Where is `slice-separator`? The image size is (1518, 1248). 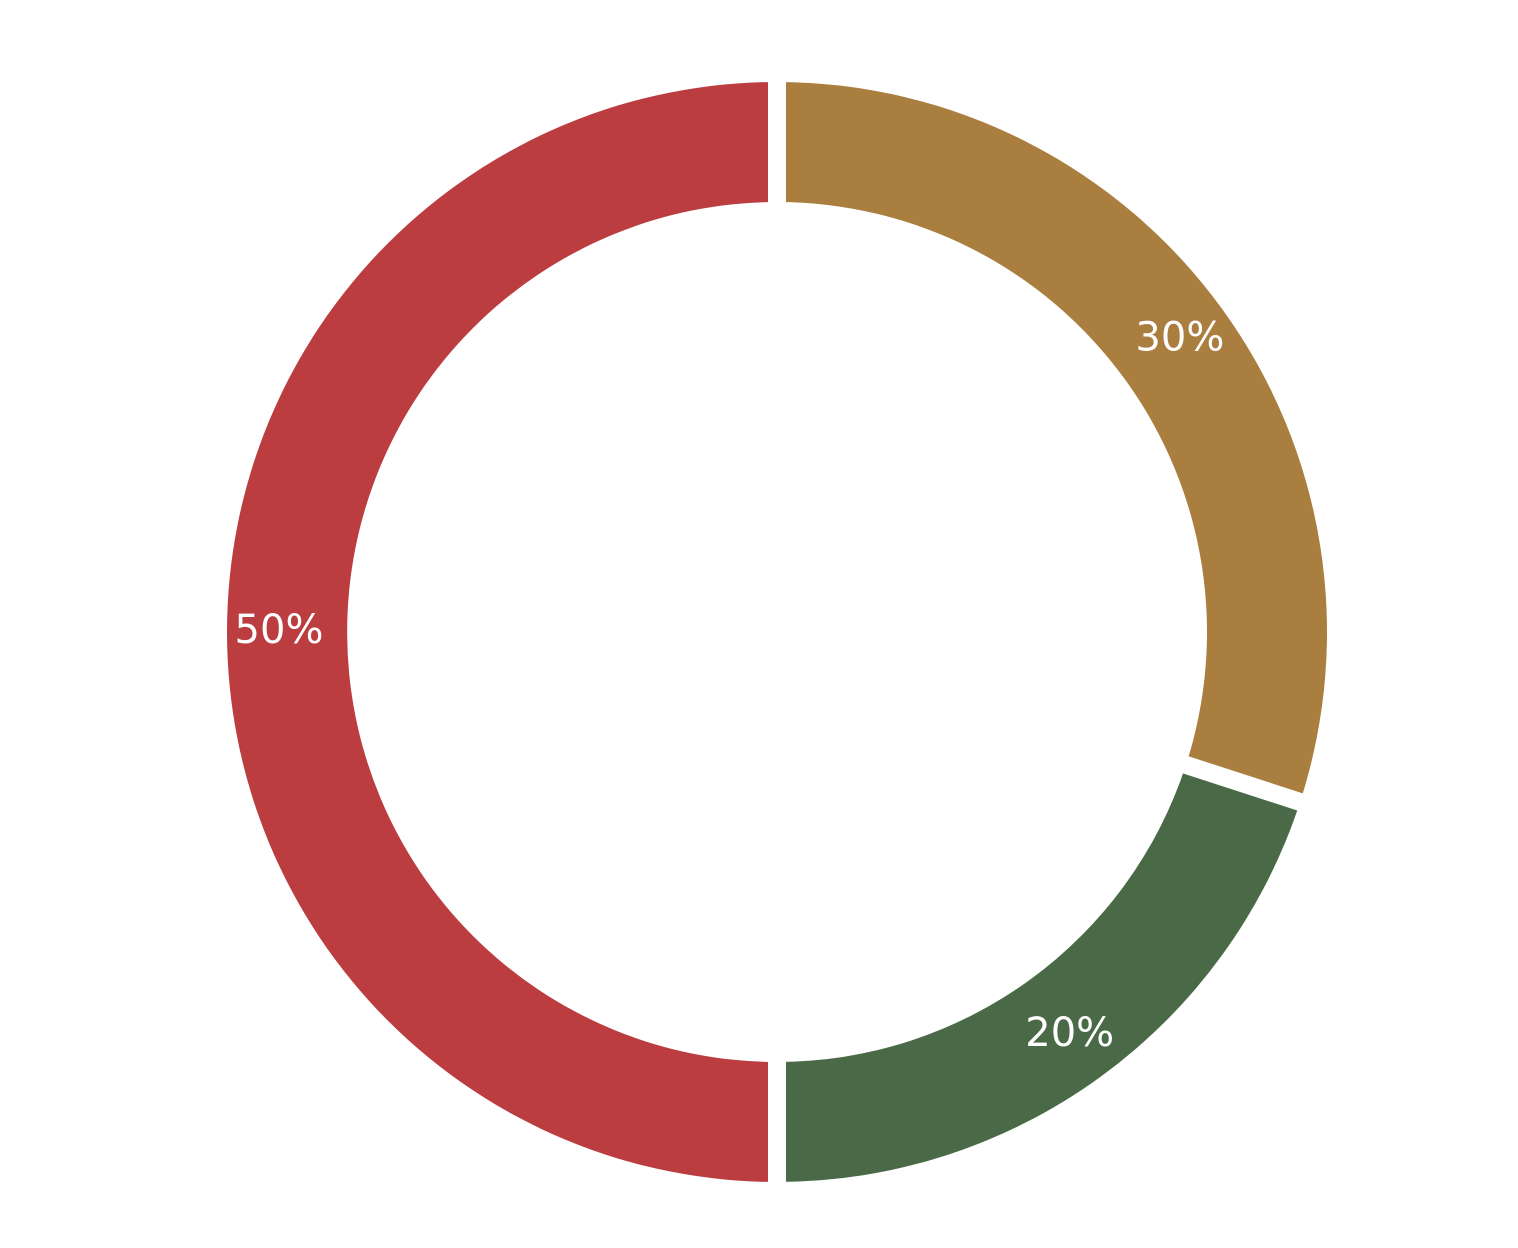
slice-separator is located at coordinates (1243, 783).